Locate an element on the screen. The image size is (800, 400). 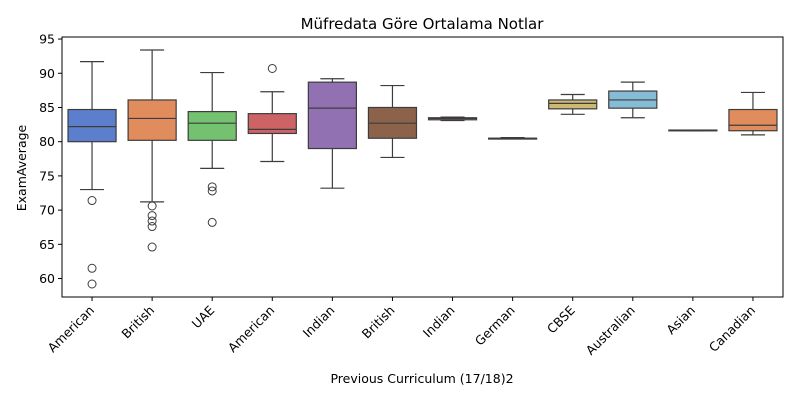
x-tick-label: German is located at coordinates (495, 326).